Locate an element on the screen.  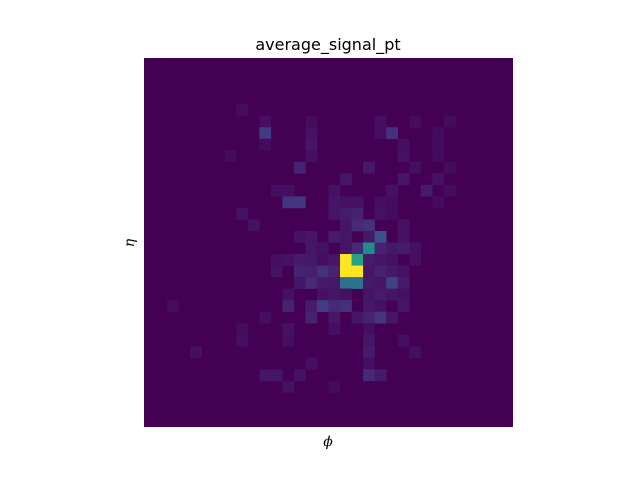
y-axis-label: η is located at coordinates (130, 242).